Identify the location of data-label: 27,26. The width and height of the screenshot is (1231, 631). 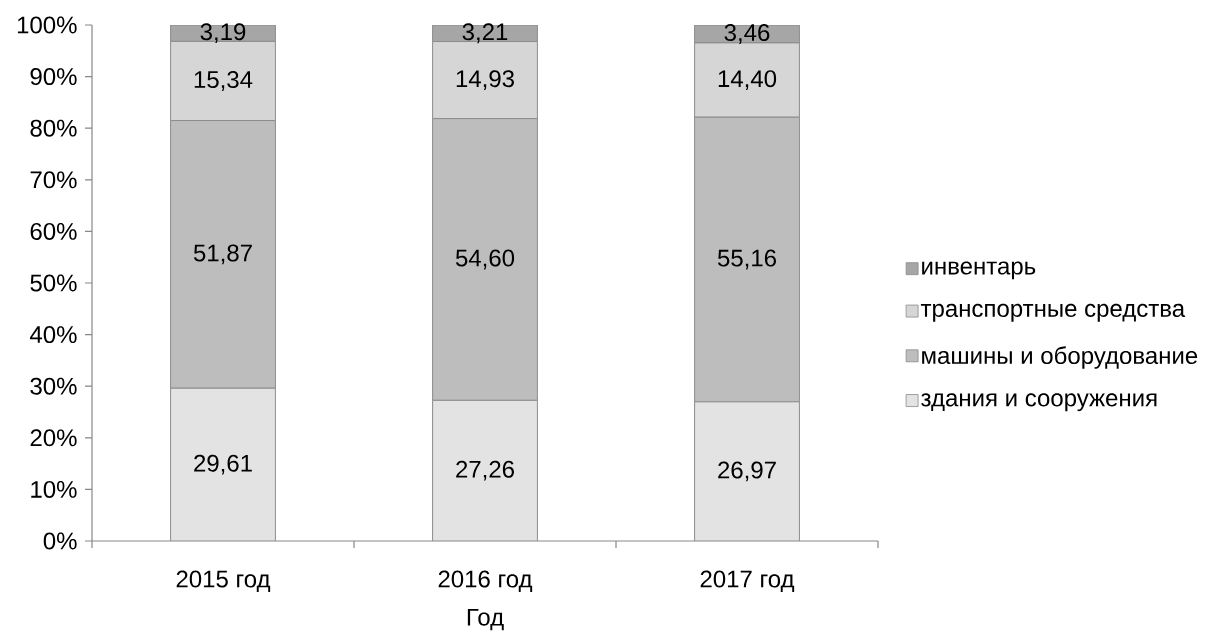
(485, 470).